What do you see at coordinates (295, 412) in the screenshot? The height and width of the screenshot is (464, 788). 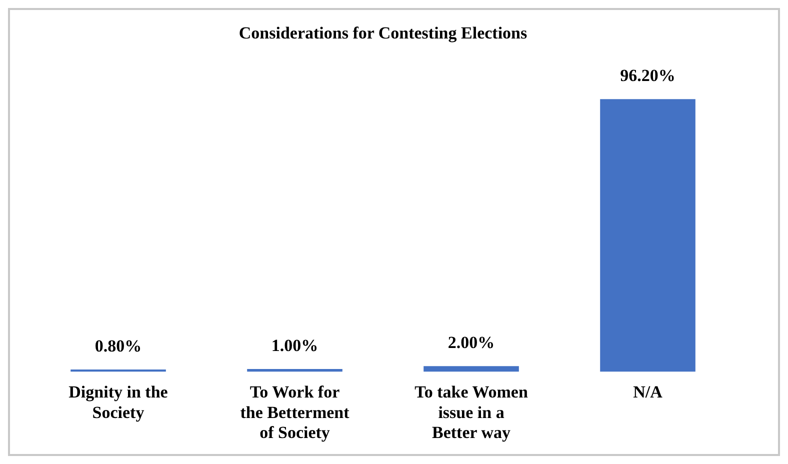 I see `x-tick-label: To Work for the Betterment of Society` at bounding box center [295, 412].